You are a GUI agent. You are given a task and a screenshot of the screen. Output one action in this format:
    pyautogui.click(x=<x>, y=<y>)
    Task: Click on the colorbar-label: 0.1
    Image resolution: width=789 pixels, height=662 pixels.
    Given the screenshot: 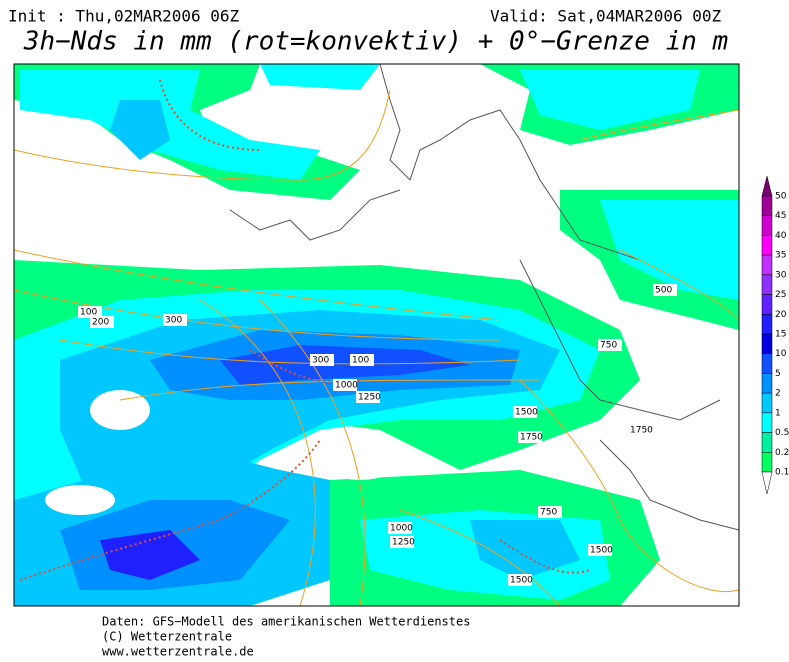 What is the action you would take?
    pyautogui.click(x=782, y=473)
    